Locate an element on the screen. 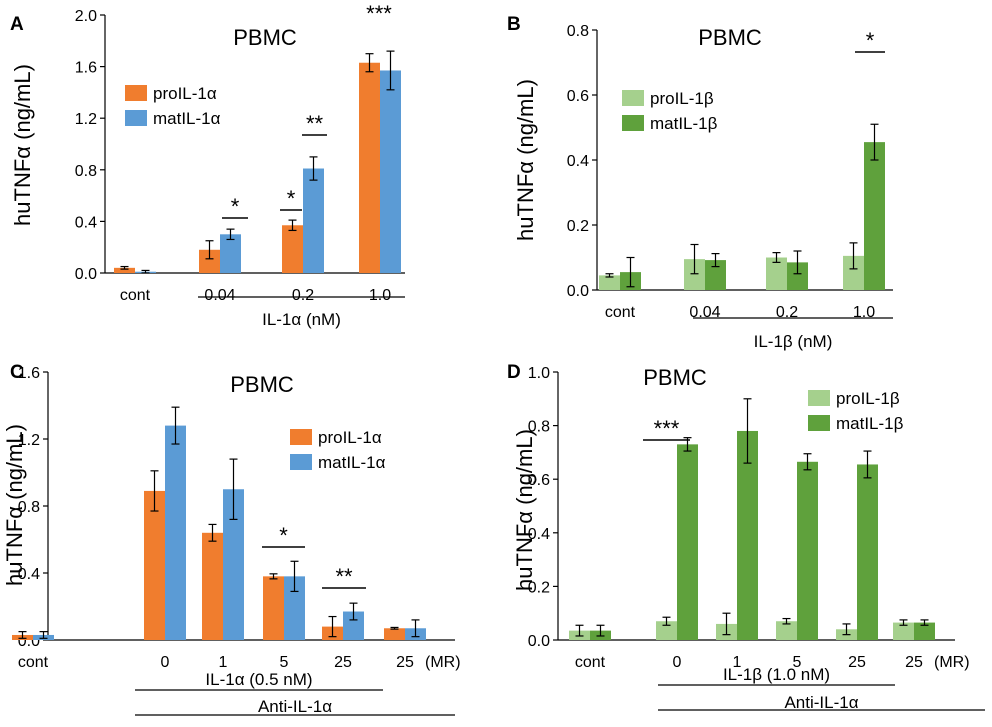 The image size is (992, 727). panel-a-letter: A is located at coordinates (17, 24).